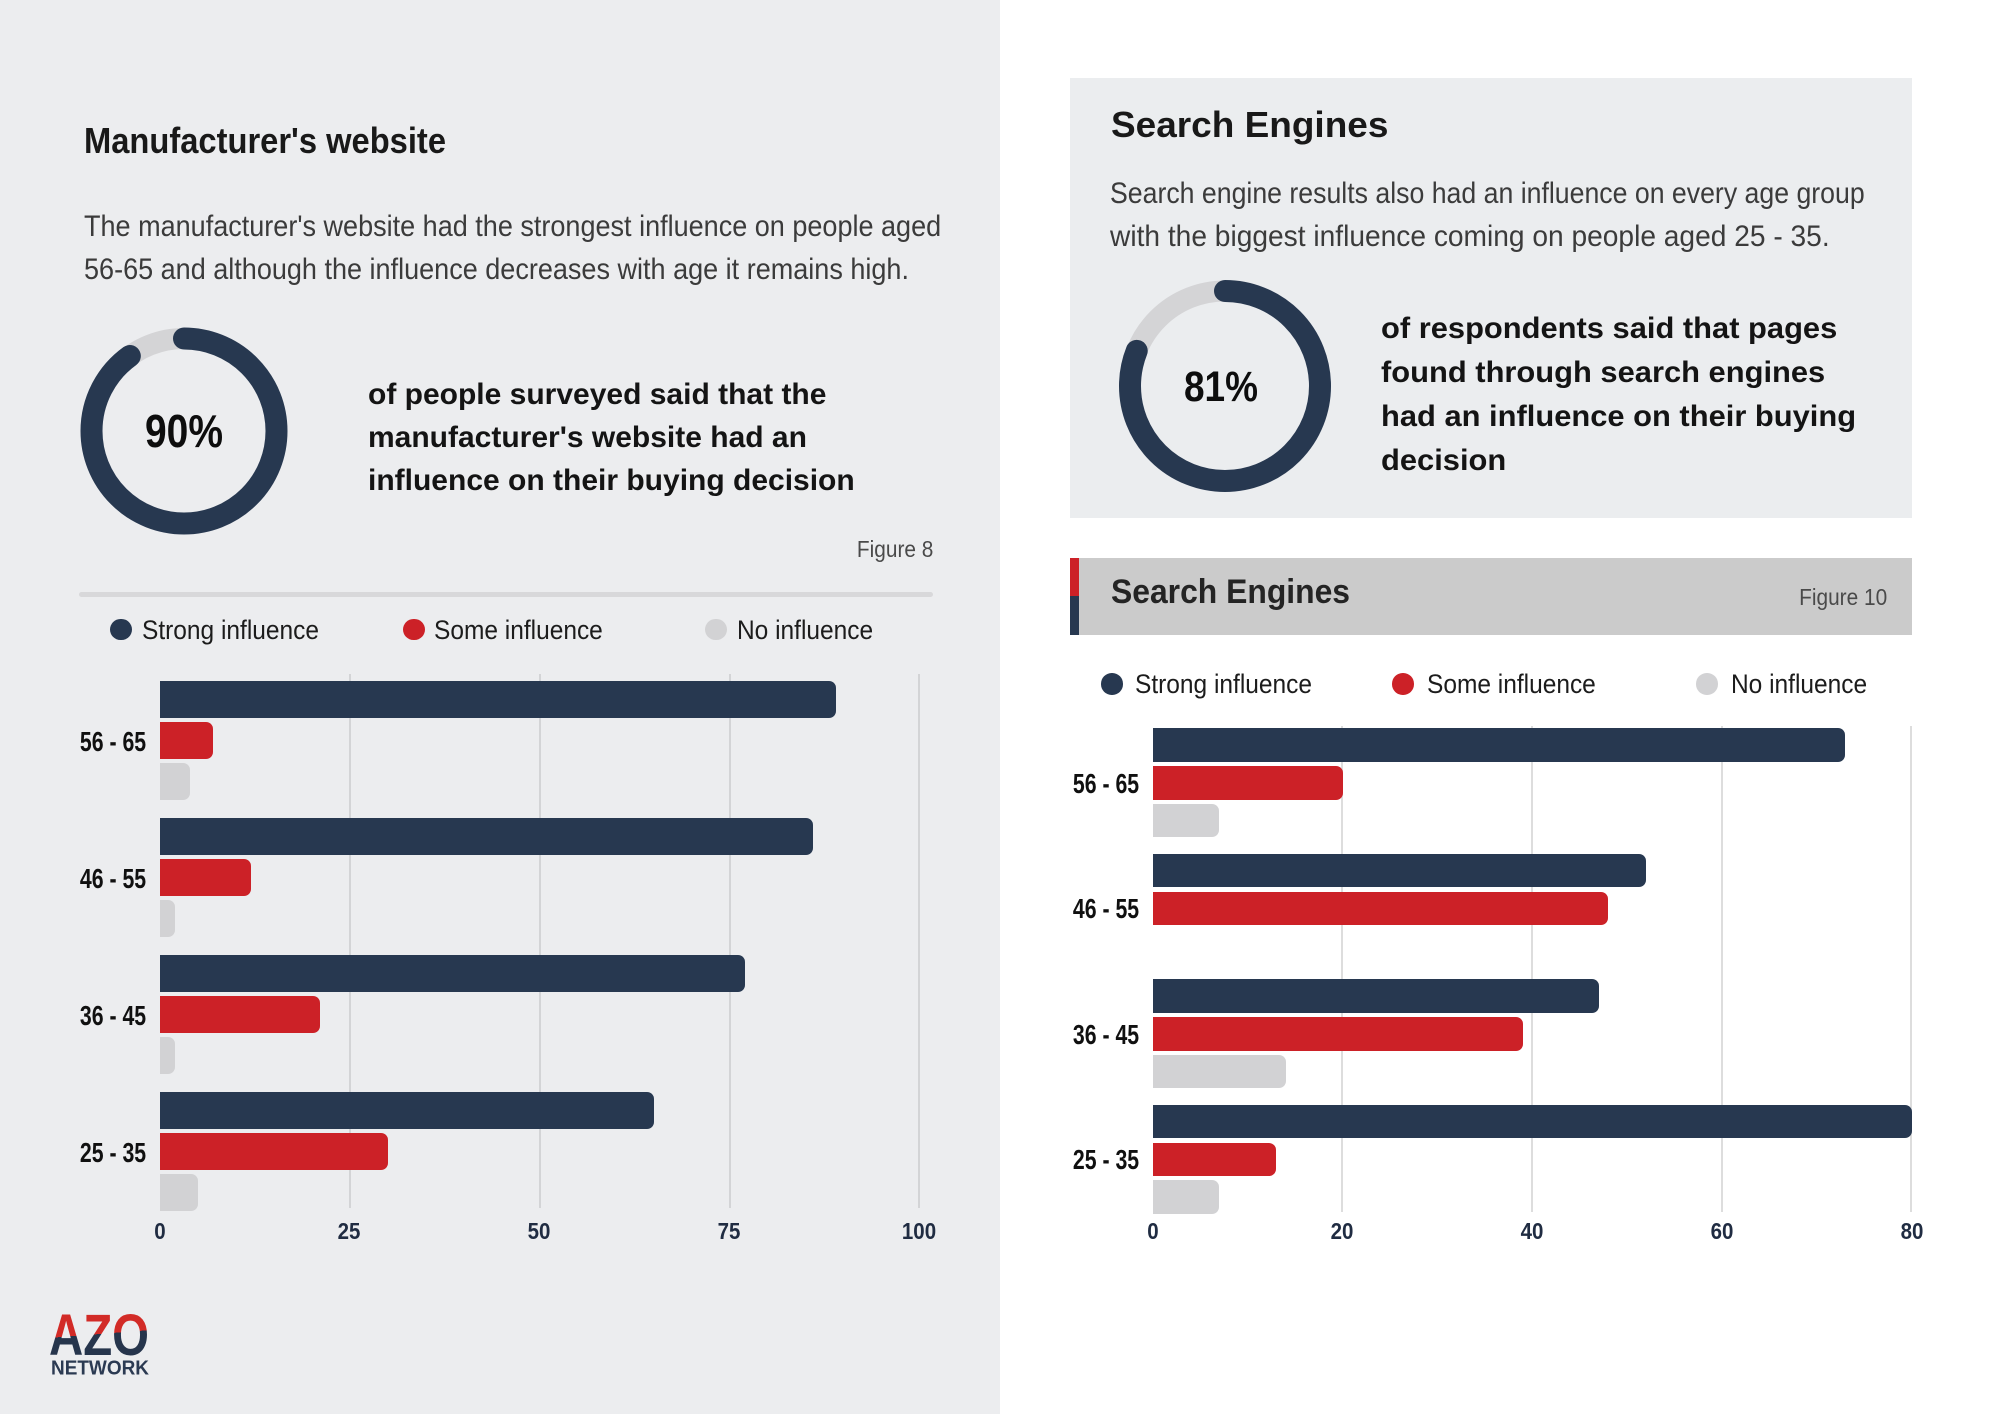 Image resolution: width=2000 pixels, height=1414 pixels. I want to click on svg-text: AZO, so click(99, 1335).